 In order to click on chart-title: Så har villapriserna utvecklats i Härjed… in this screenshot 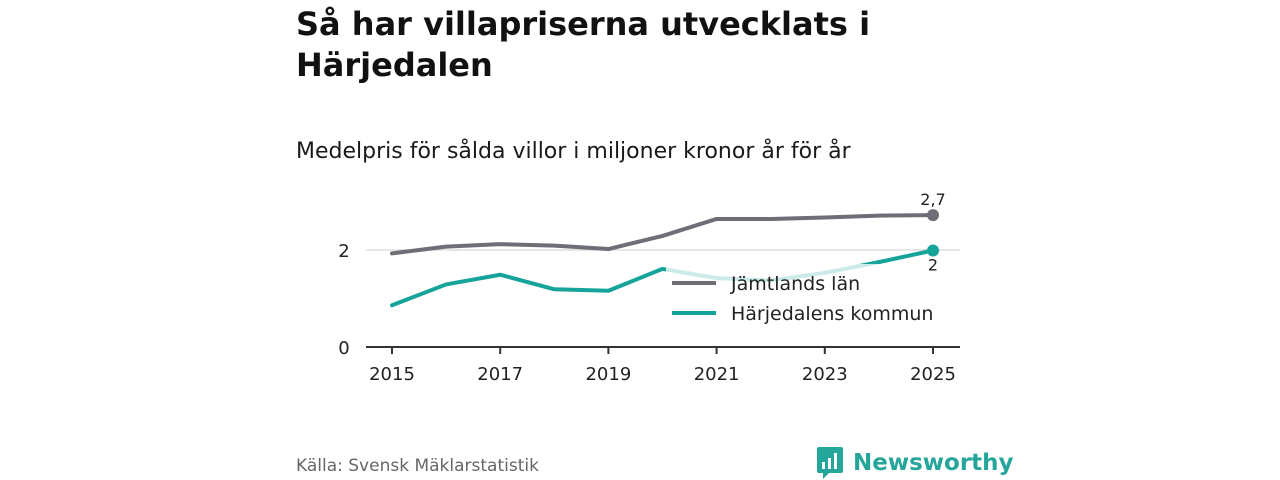, I will do `click(583, 44)`.